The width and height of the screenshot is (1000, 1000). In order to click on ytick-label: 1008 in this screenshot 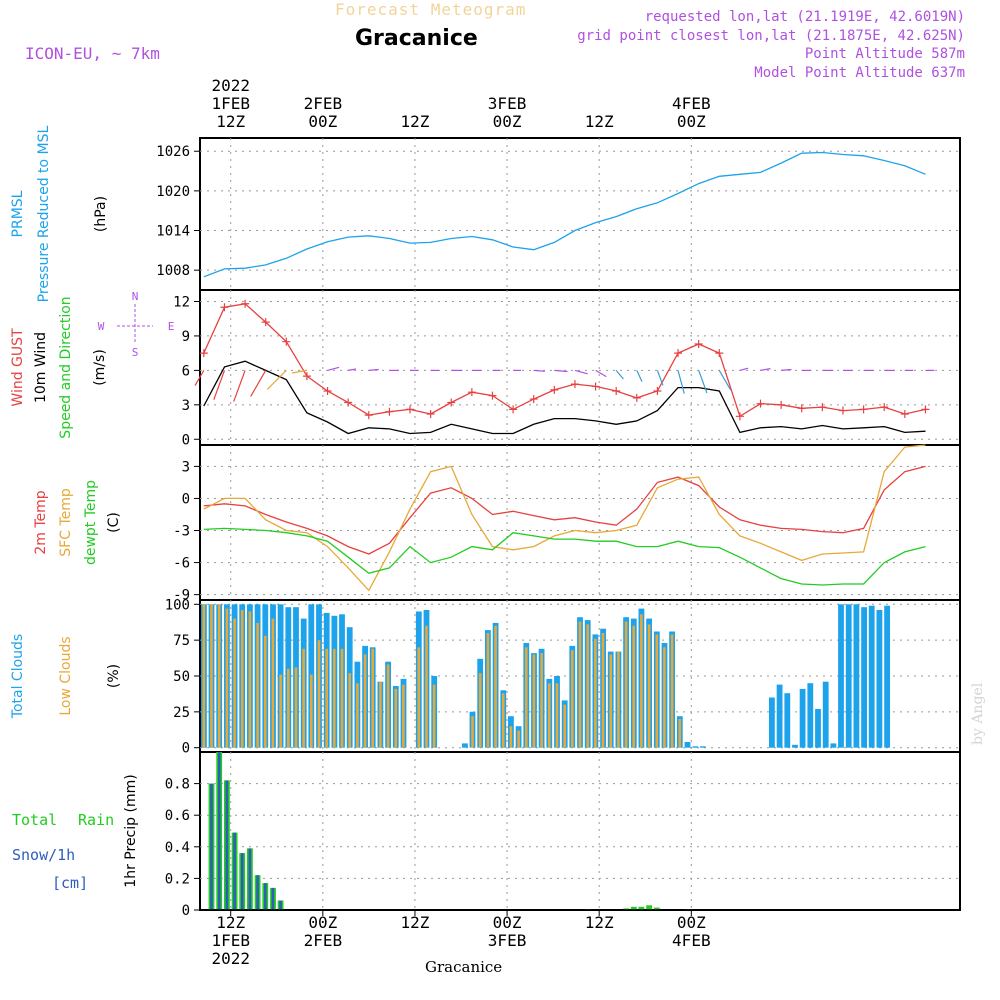, I will do `click(173, 271)`.